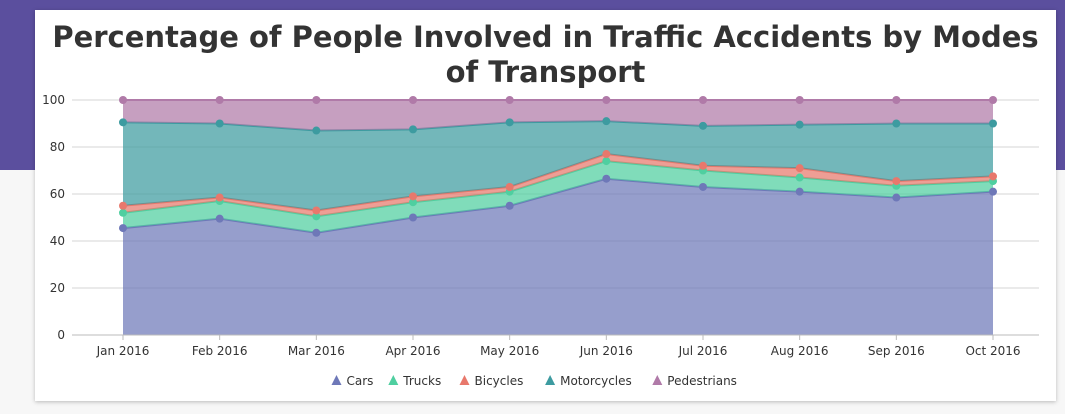 This screenshot has width=1065, height=414. I want to click on x-tick-label: Jan 2016, so click(123, 351).